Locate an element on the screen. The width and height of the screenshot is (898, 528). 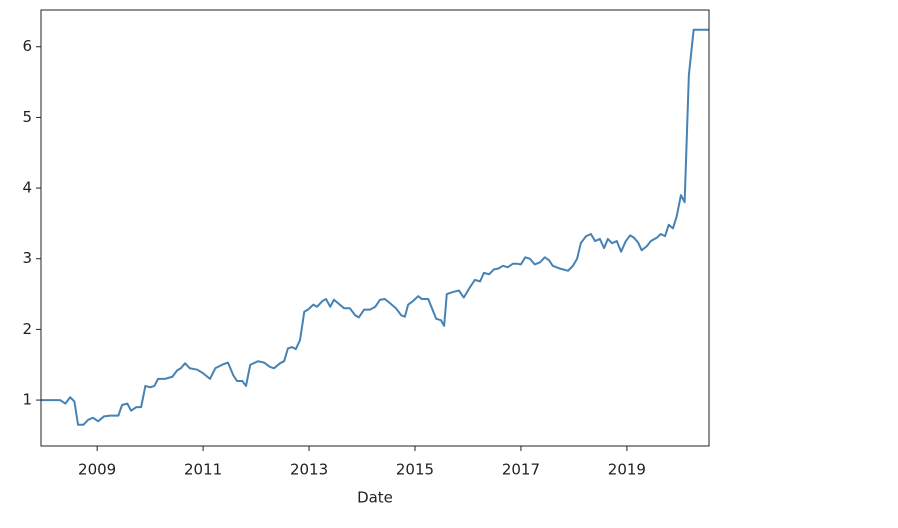
y-tick-label: 6 is located at coordinates (27, 46).